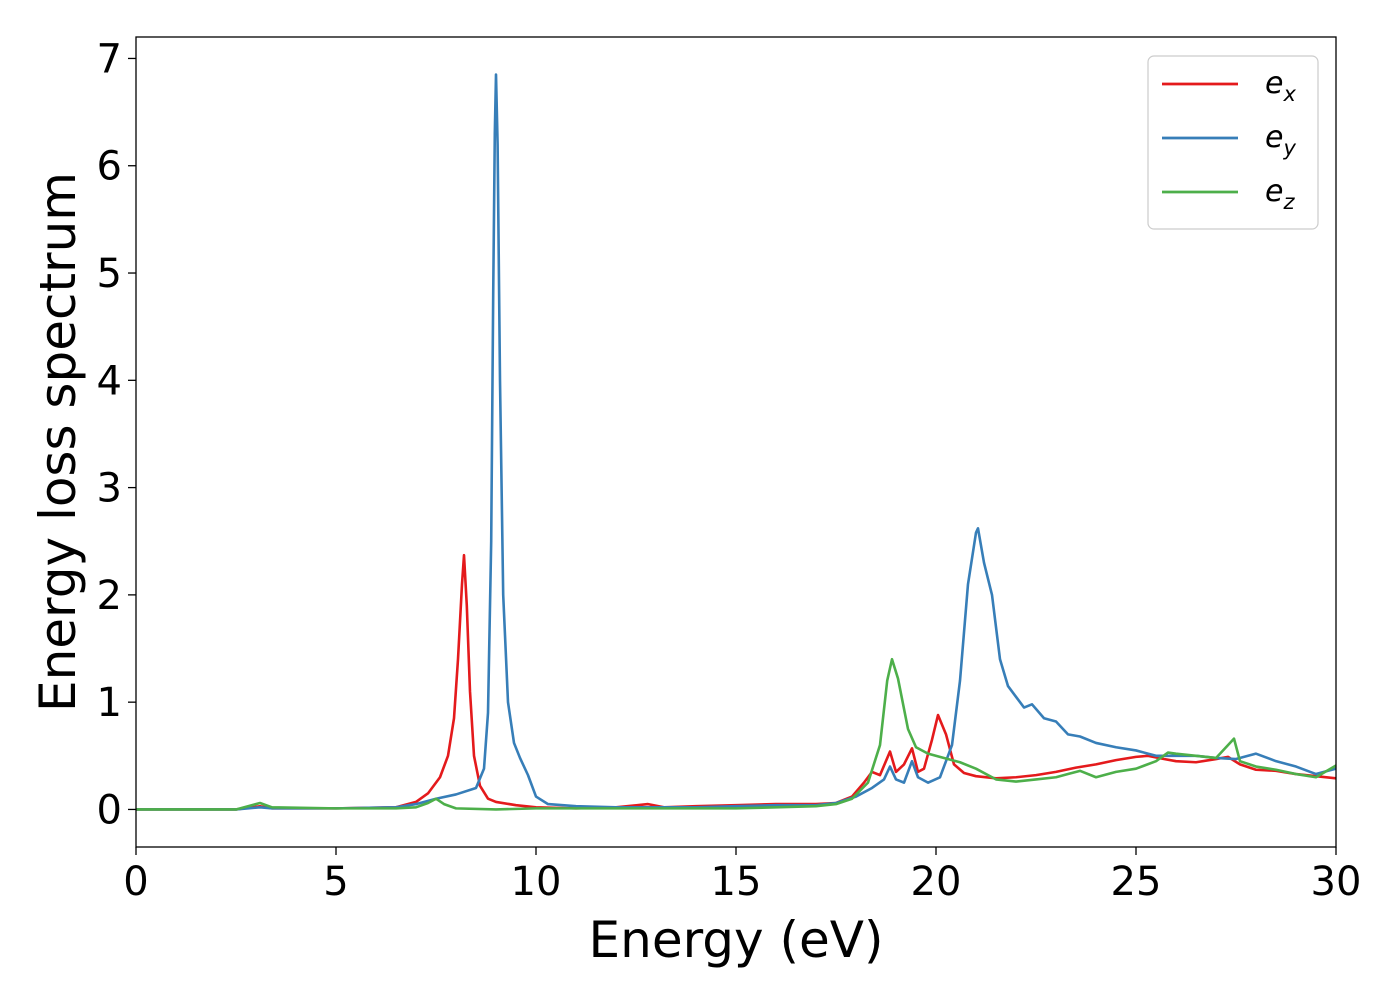 The width and height of the screenshot is (1400, 1000). What do you see at coordinates (736, 882) in the screenshot?
I see `x-tick-label: 15` at bounding box center [736, 882].